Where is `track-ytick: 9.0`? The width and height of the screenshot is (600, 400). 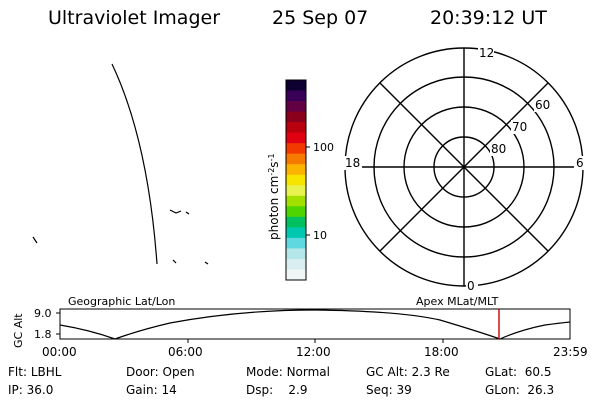
track-ytick: 9.0 is located at coordinates (43, 313).